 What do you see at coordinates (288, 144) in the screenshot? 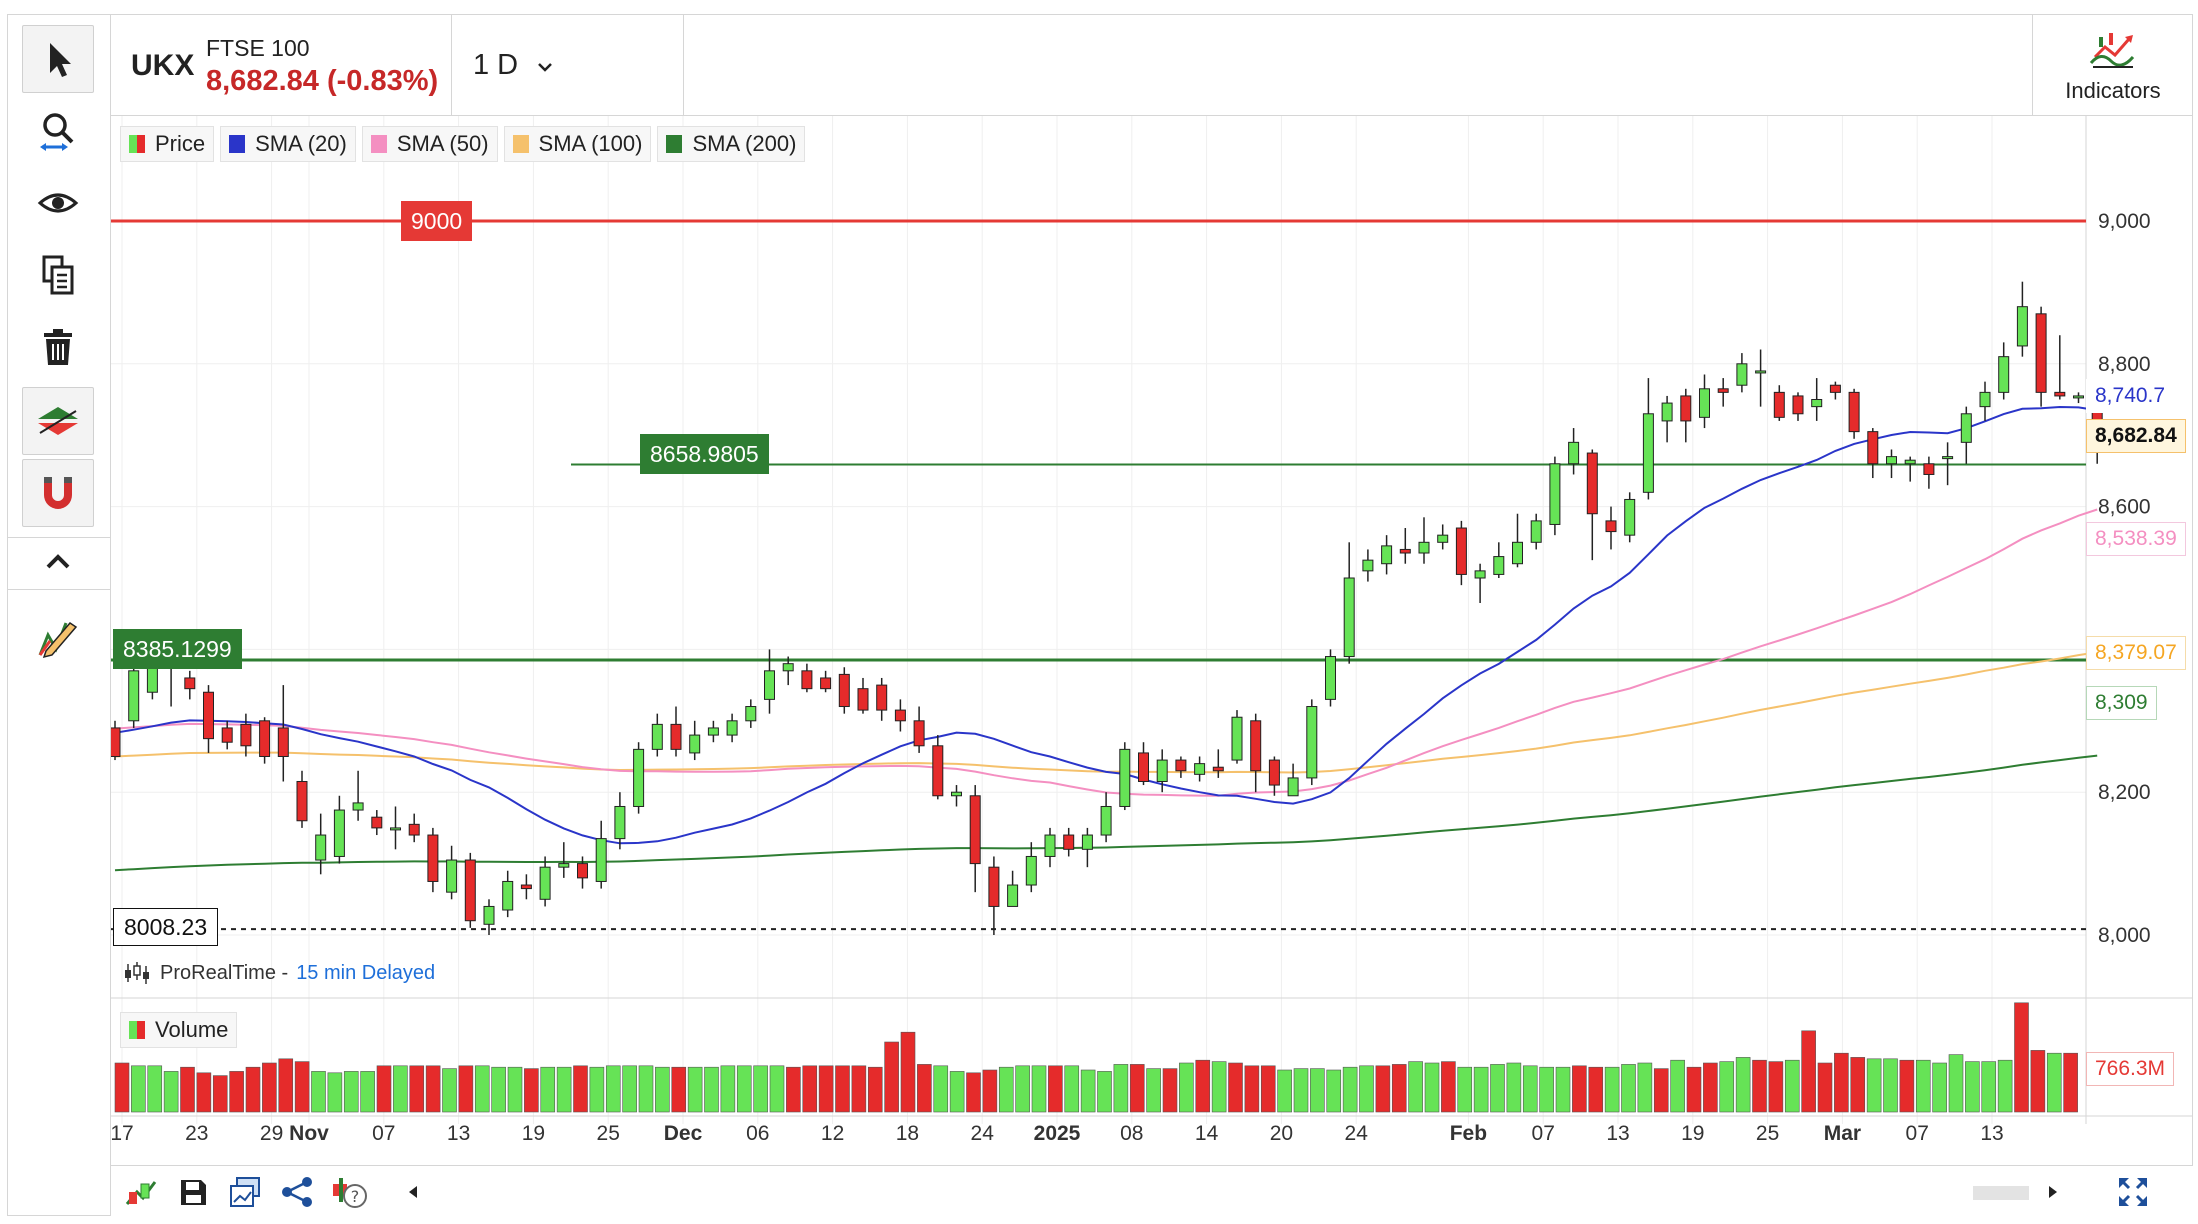
I see `legend-item-sma-20: SMA (20)` at bounding box center [288, 144].